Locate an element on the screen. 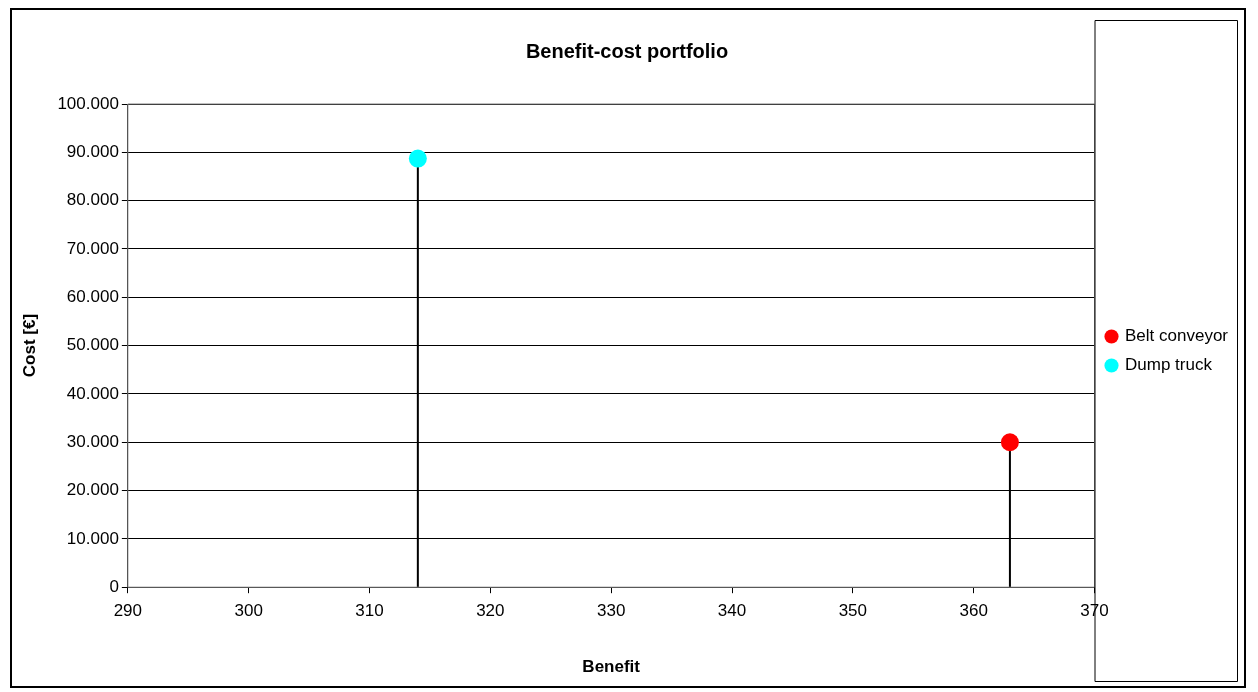 The height and width of the screenshot is (692, 1258). y-tick-label: 30.000 is located at coordinates (92, 441).